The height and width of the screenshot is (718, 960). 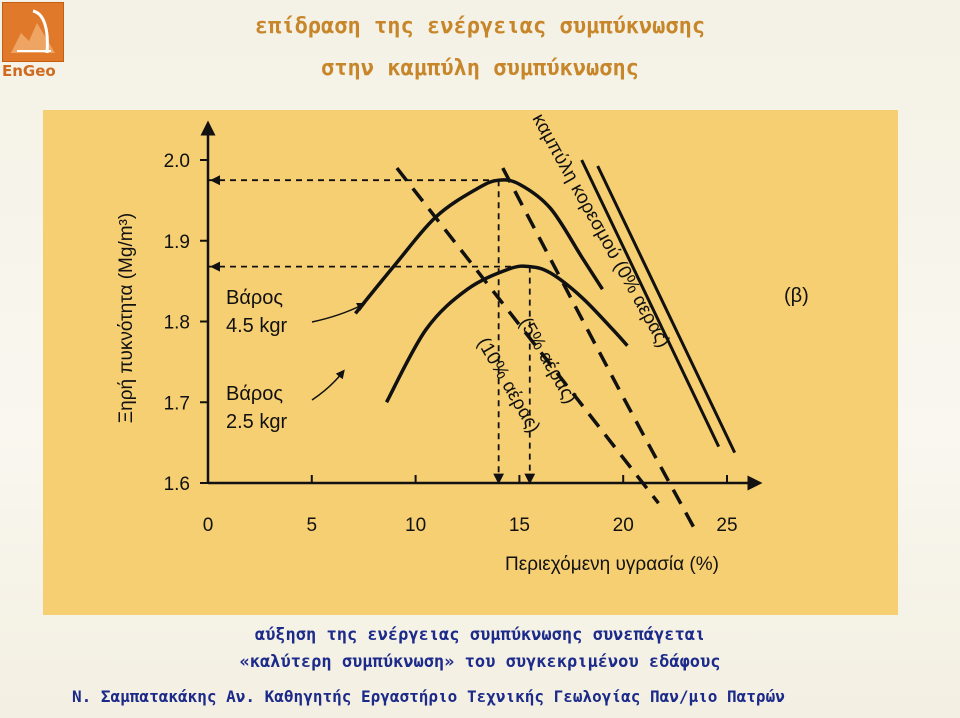 What do you see at coordinates (480, 26) in the screenshot?
I see `page-title-line1: επίδραση της ενέργειας συμπύκνωσης` at bounding box center [480, 26].